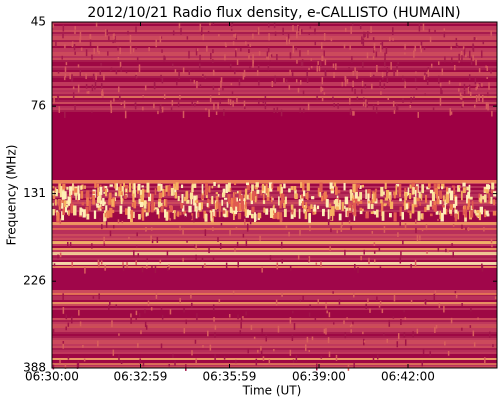 The image size is (504, 404). I want to click on x-tick-label: 06:35:59, so click(230, 377).